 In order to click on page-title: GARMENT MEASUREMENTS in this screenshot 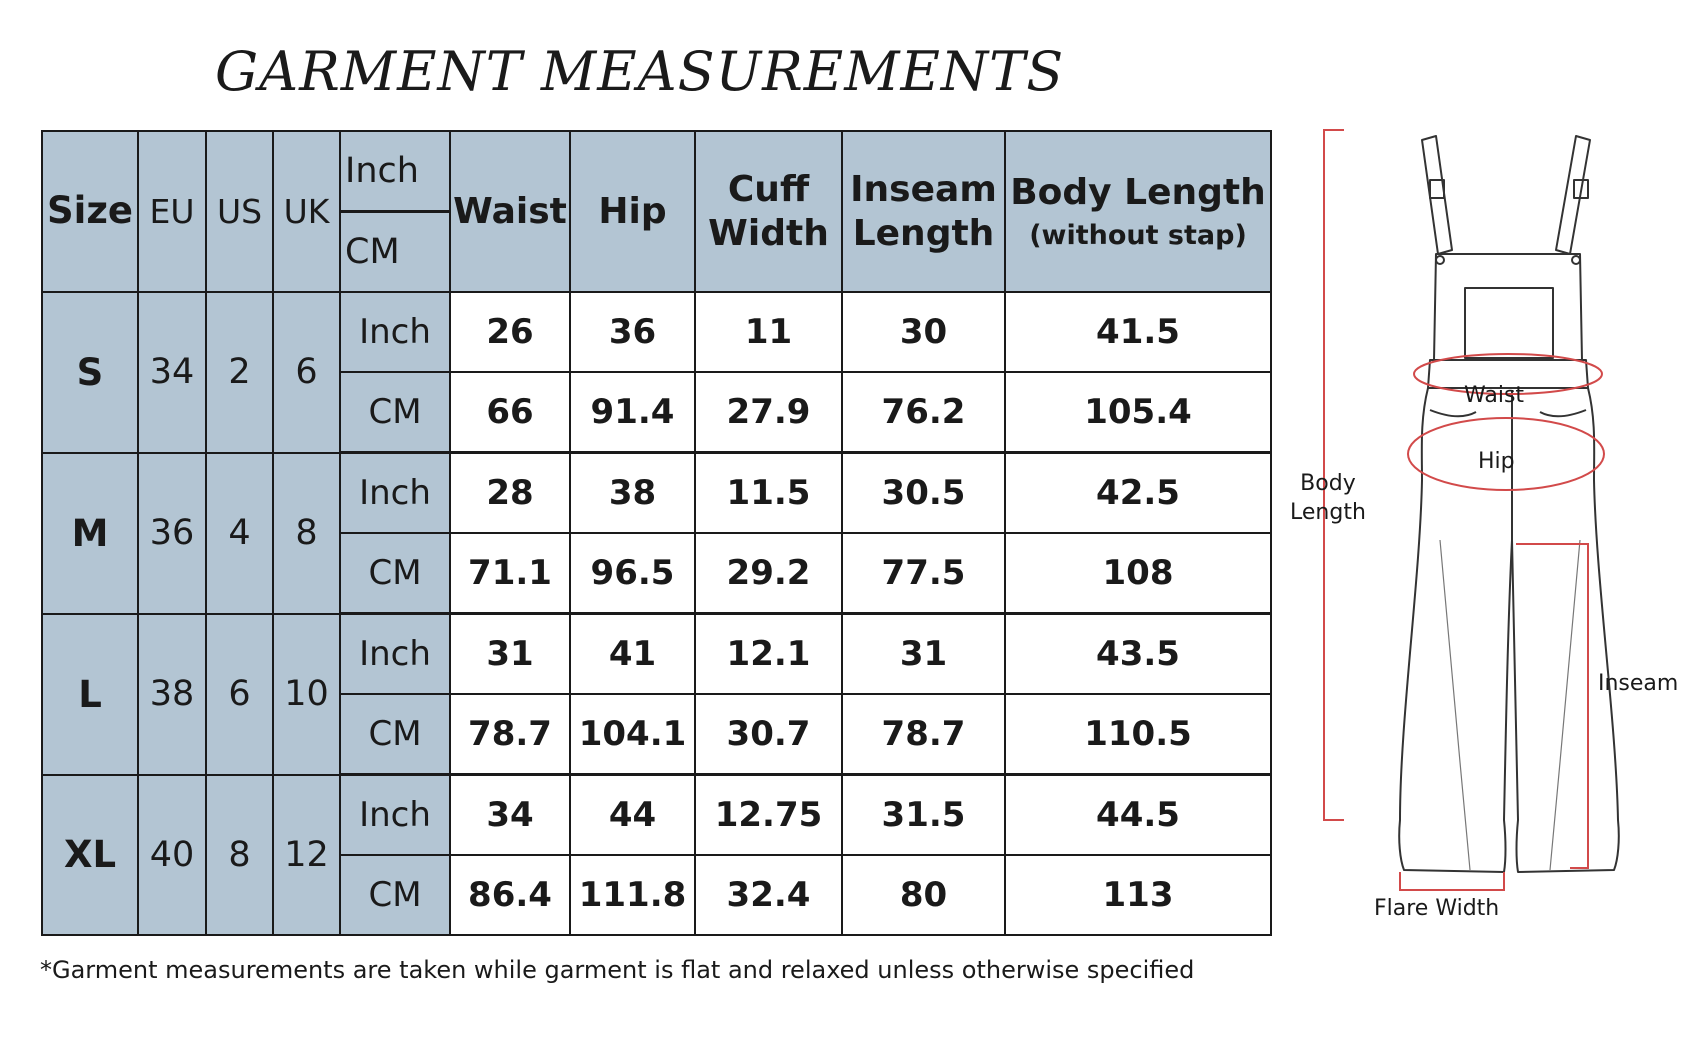, I will do `click(640, 71)`.